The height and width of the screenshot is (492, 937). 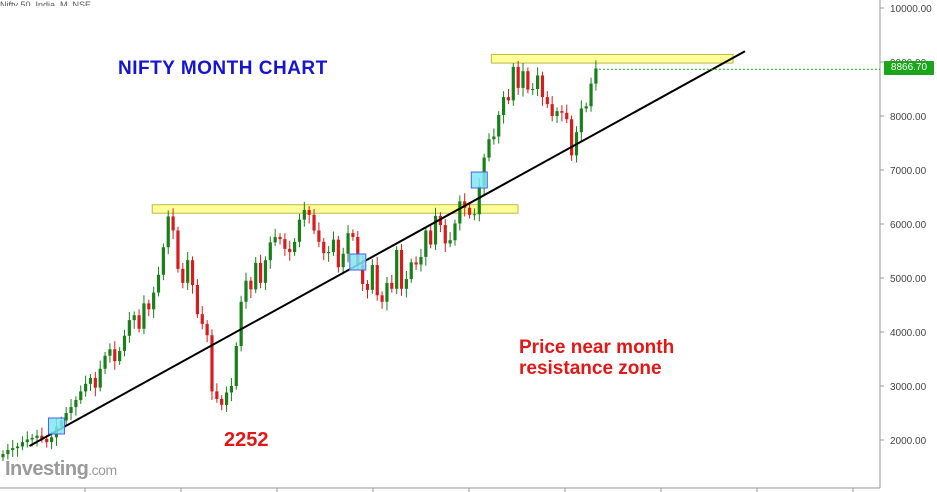 What do you see at coordinates (908, 333) in the screenshot?
I see `y-tick-label: 4000.00` at bounding box center [908, 333].